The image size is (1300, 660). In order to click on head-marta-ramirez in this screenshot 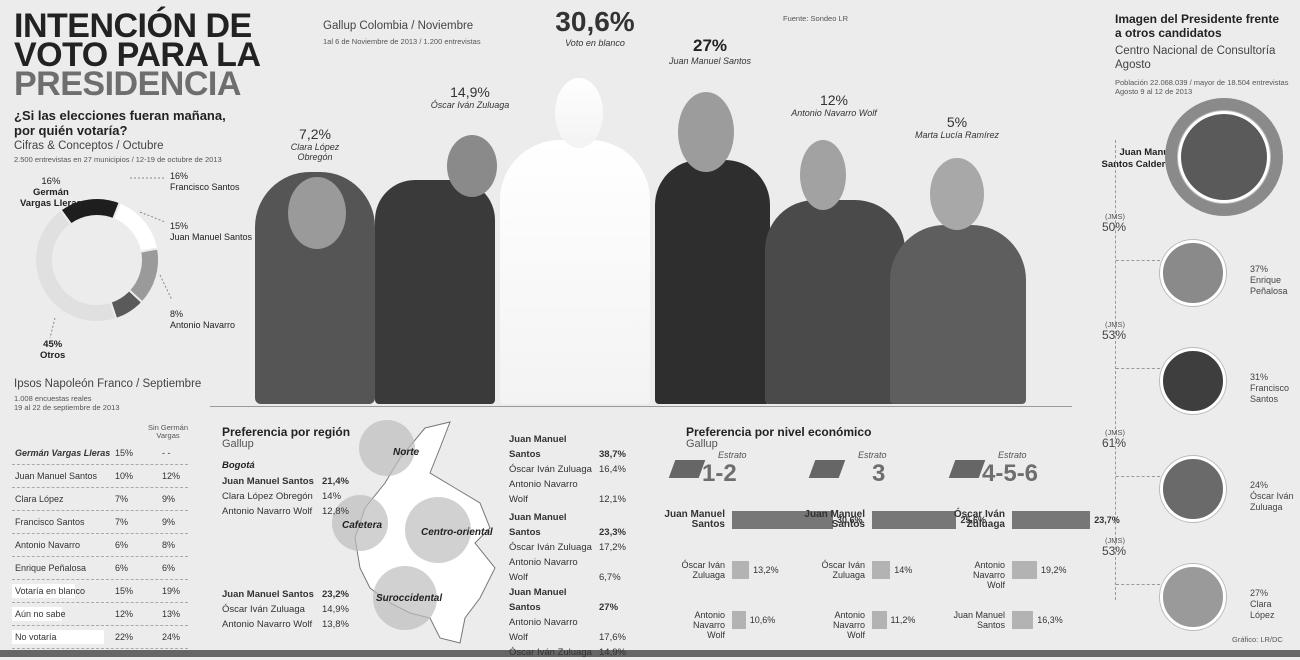, I will do `click(957, 194)`.